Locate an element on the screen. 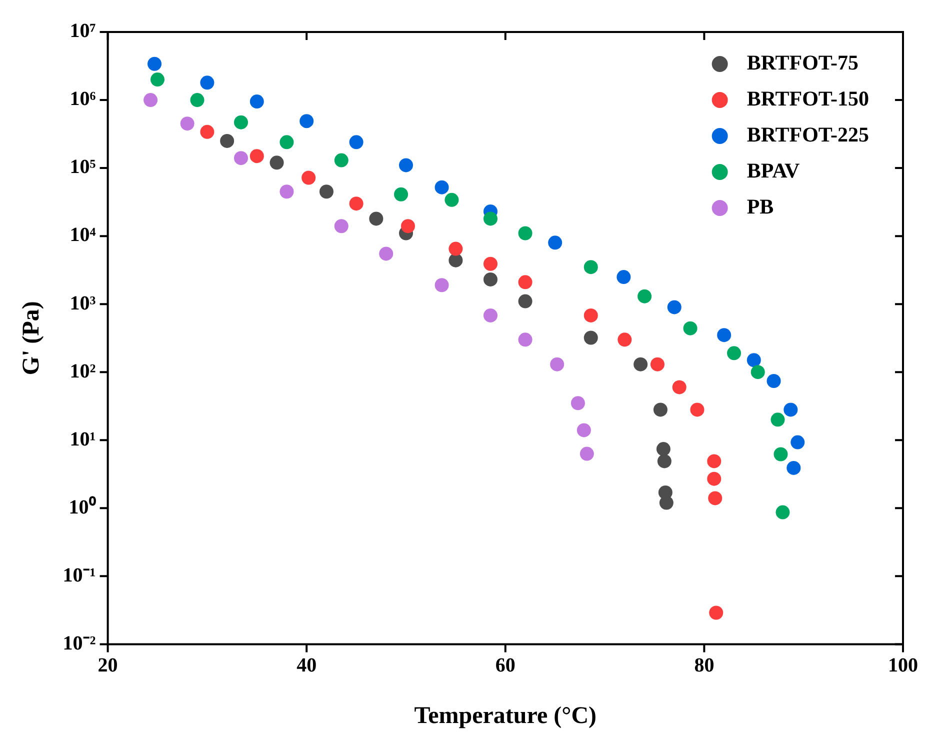 The image size is (936, 749). y-tick-label: 10⁰ is located at coordinates (82, 506).